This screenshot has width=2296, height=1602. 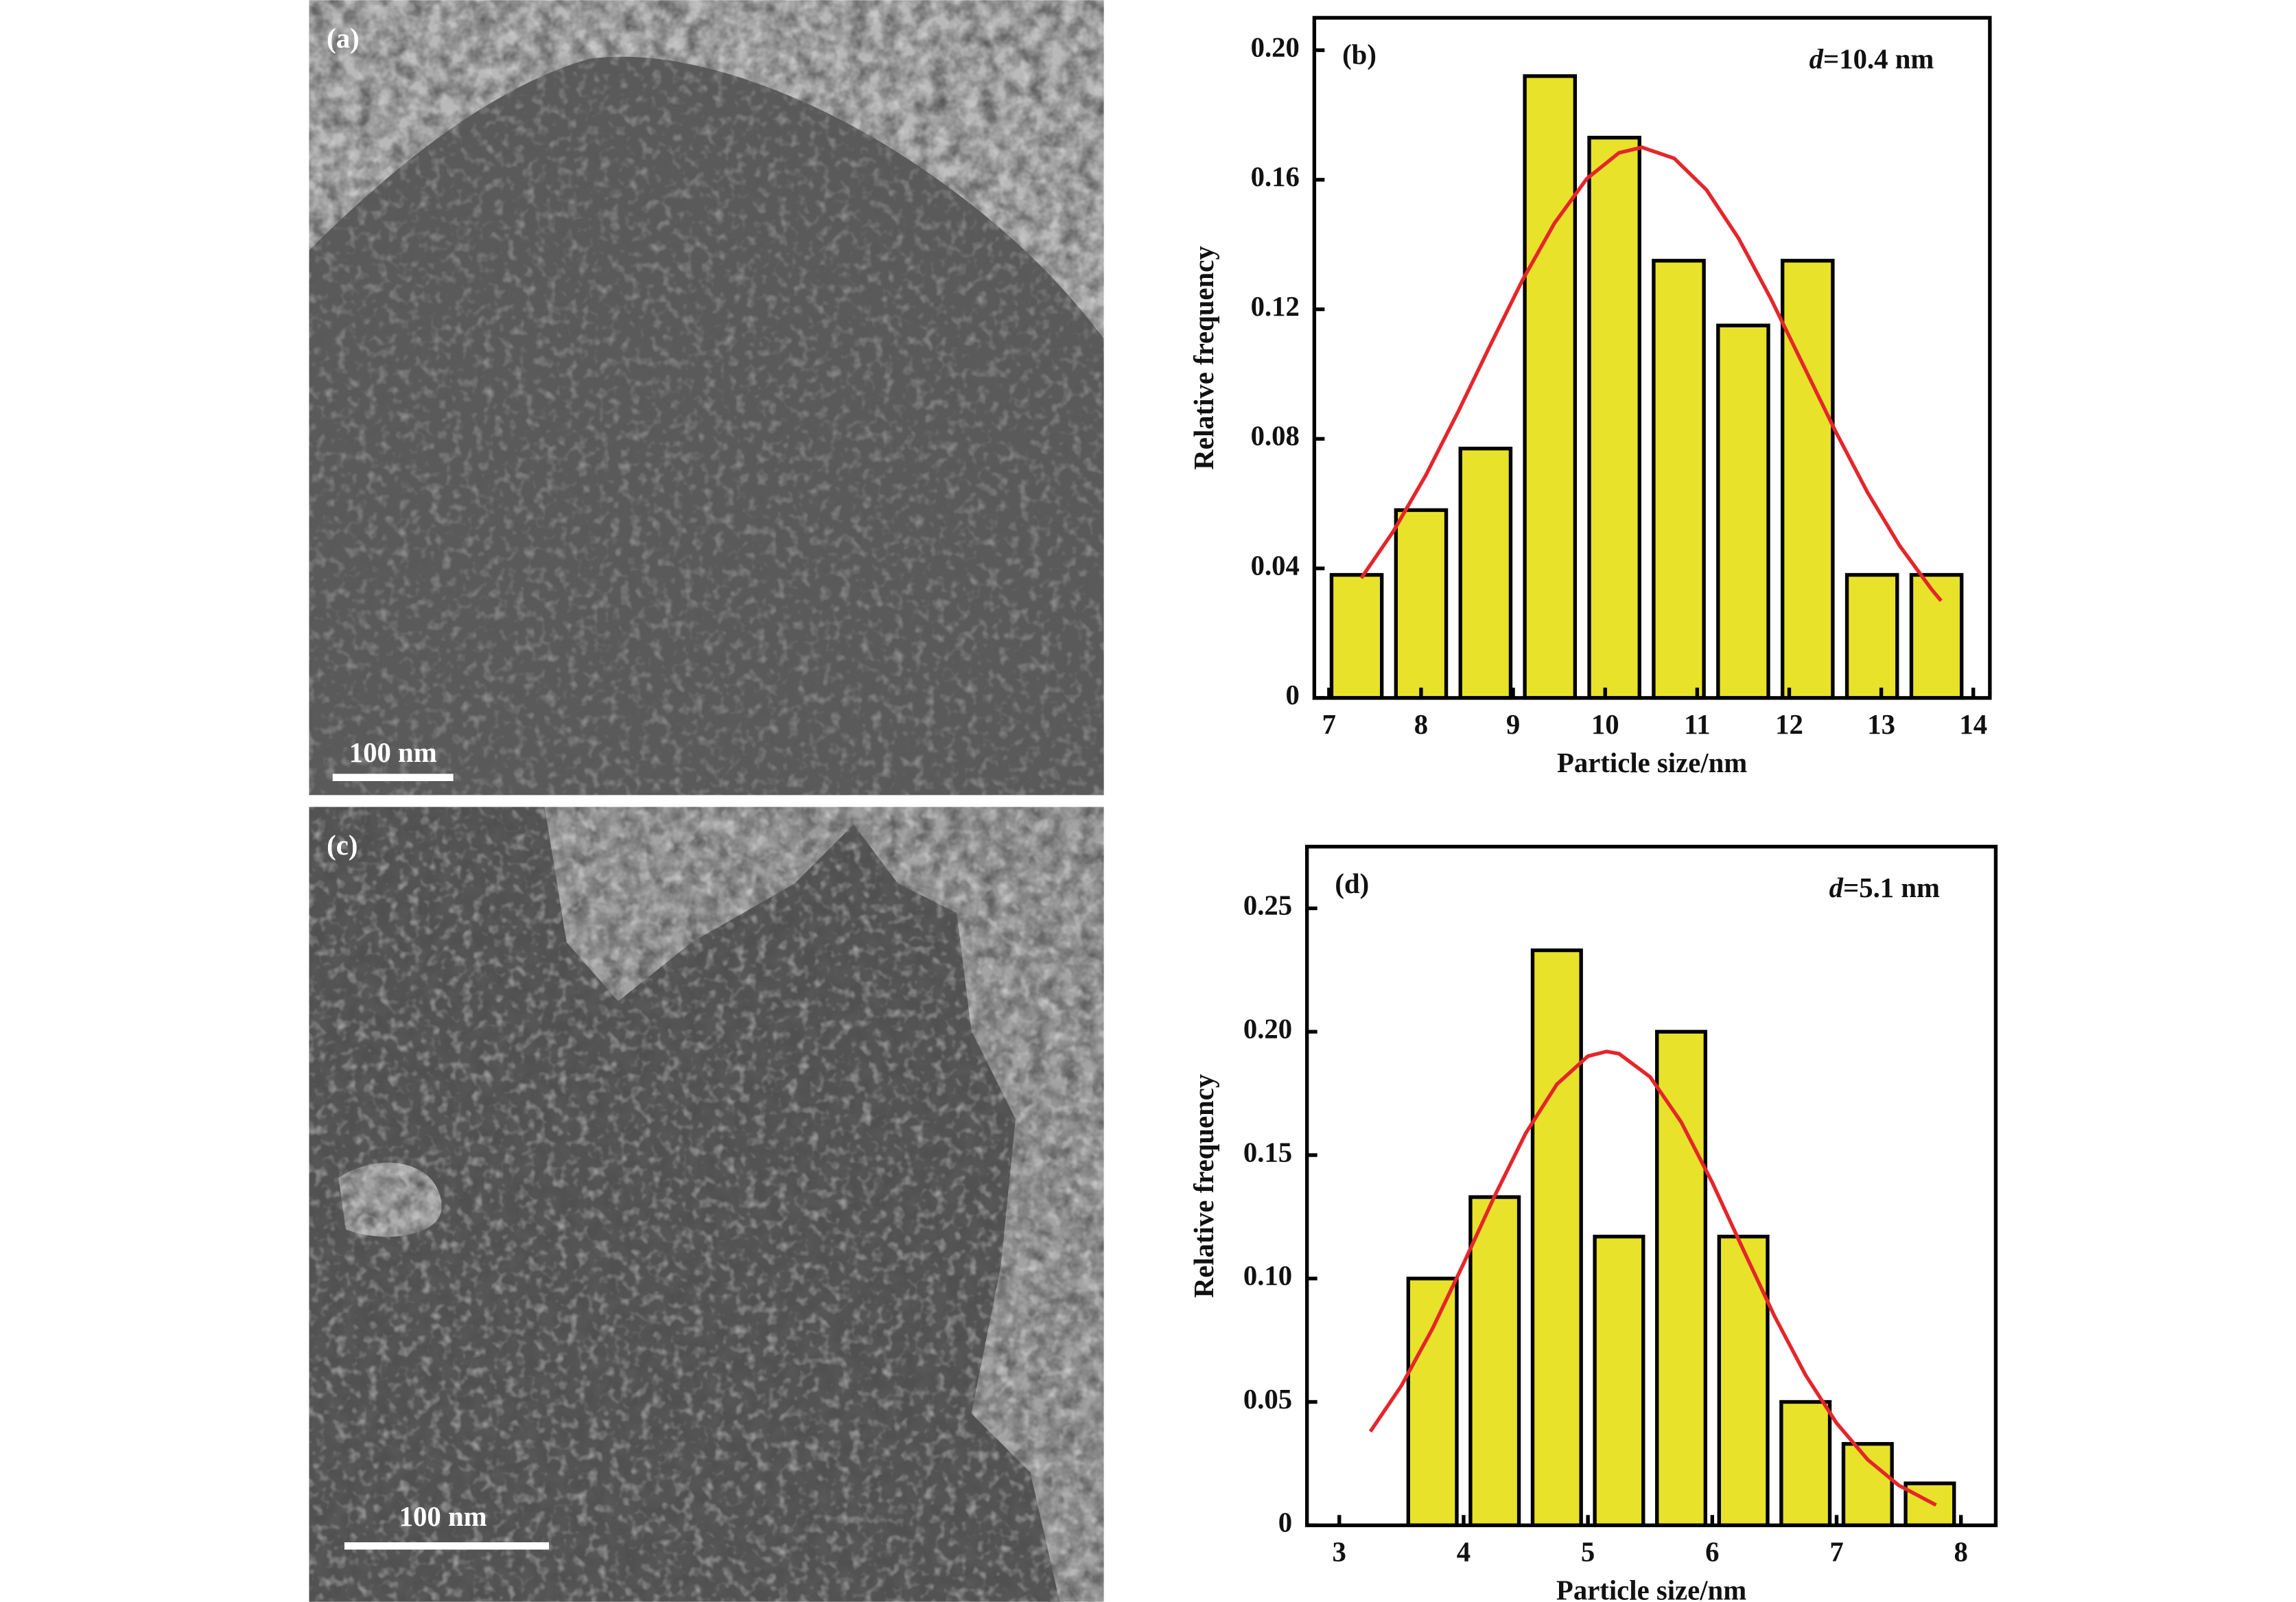 I want to click on y-tick-label: 0.10, so click(x=1267, y=1275).